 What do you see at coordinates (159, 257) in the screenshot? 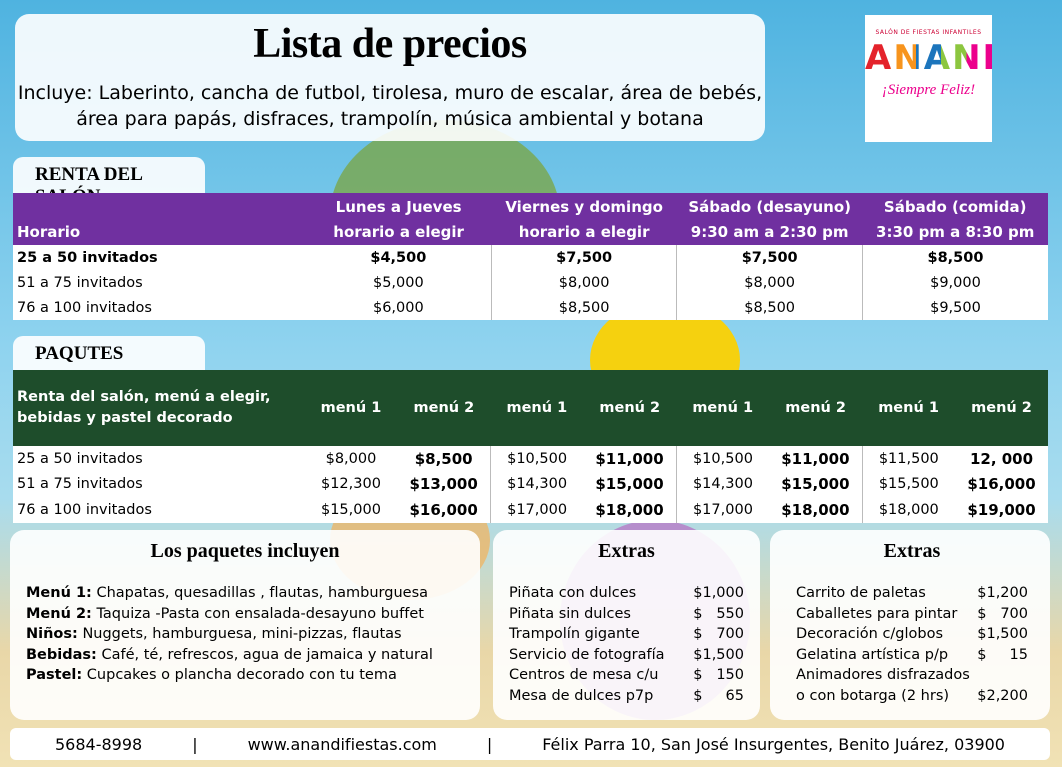
I see `cell: 25 a 50 invitados` at bounding box center [159, 257].